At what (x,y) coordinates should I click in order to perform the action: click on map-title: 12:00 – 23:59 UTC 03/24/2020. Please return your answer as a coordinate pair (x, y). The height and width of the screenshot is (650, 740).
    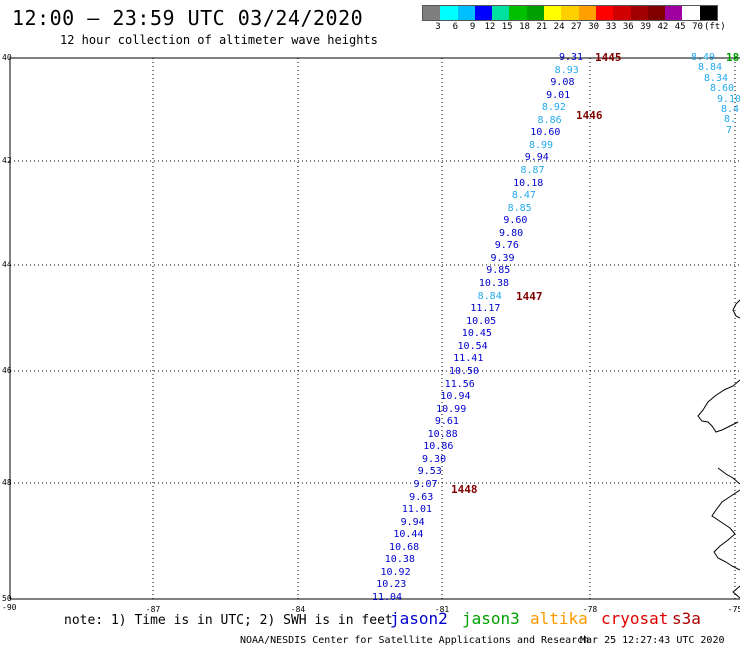
    Looking at the image, I should click on (188, 18).